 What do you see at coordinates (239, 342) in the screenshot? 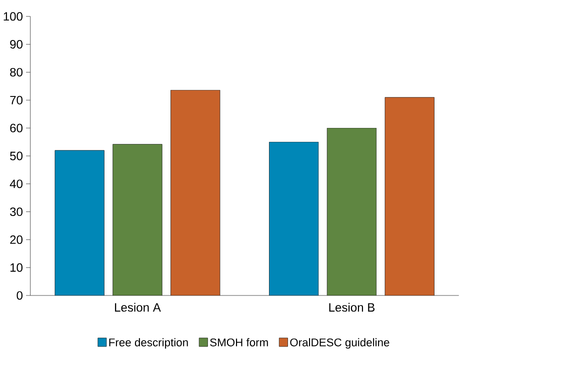
I see `legend-label: SMOH form` at bounding box center [239, 342].